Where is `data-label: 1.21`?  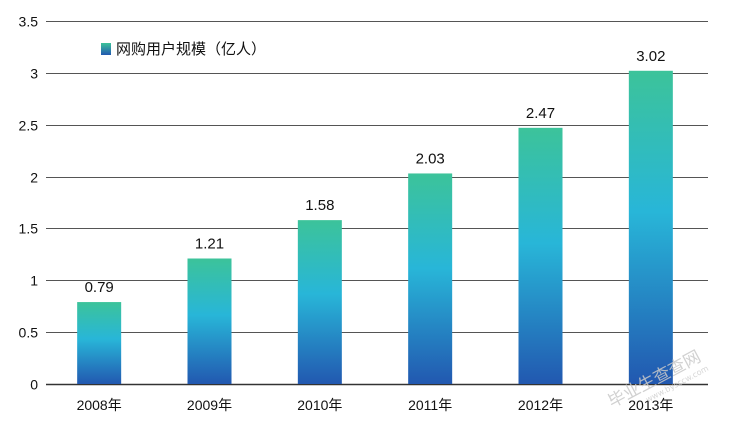 data-label: 1.21 is located at coordinates (209, 244).